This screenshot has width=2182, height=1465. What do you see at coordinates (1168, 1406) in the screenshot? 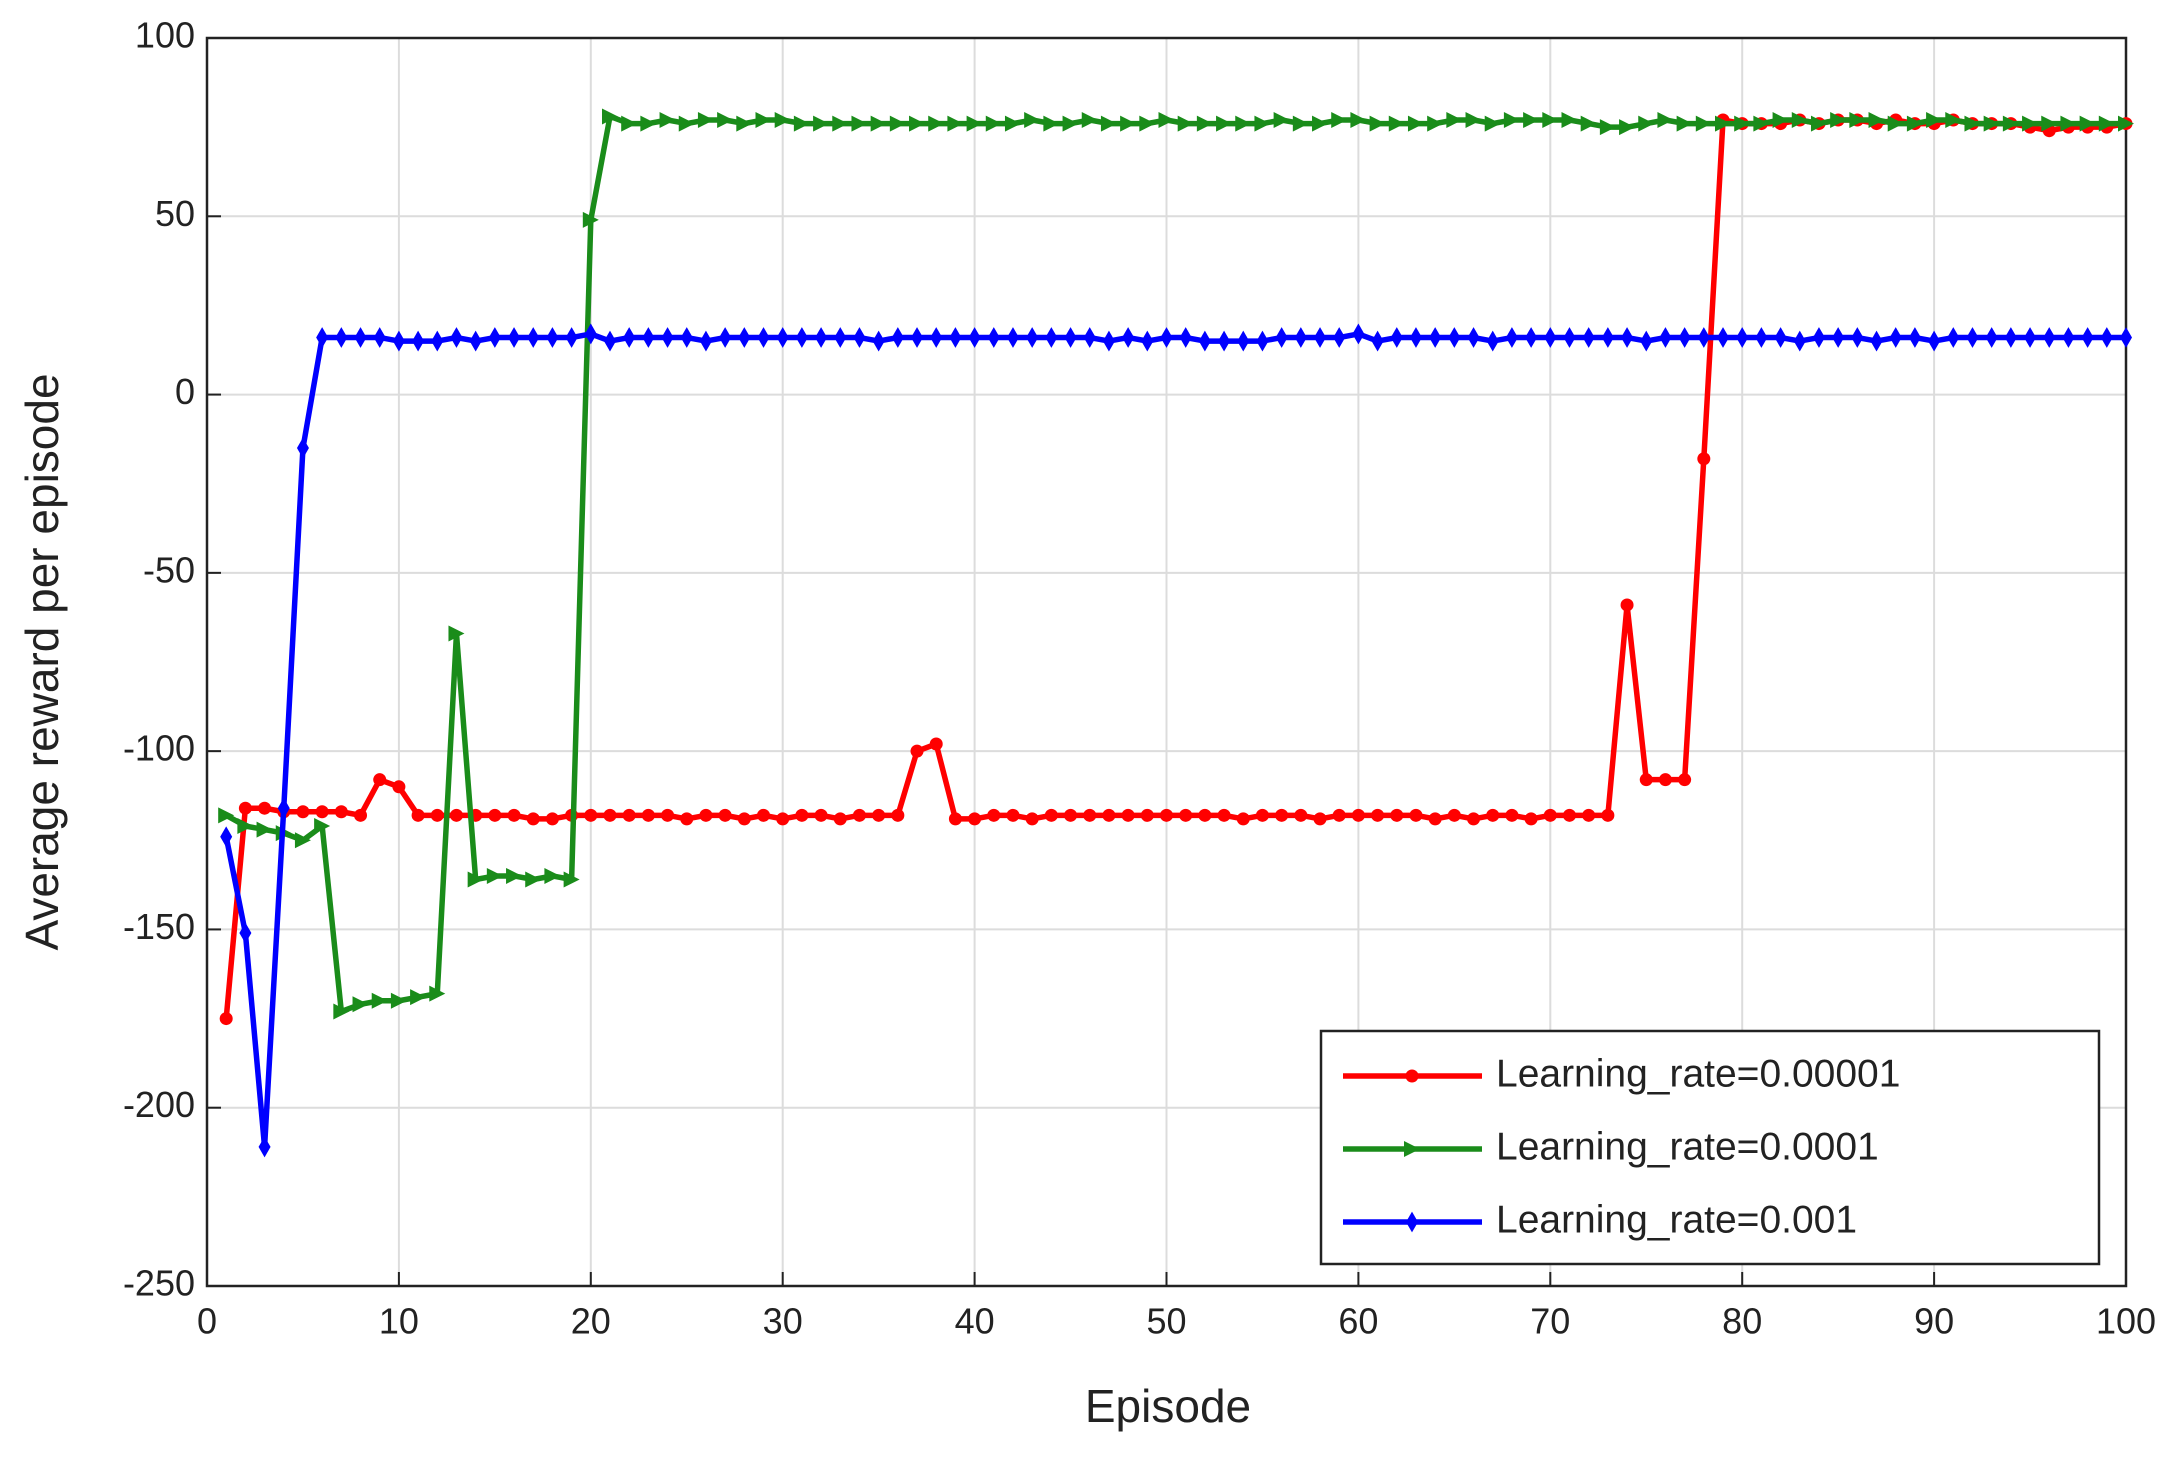
I see `x-axis-label: Episode` at bounding box center [1168, 1406].